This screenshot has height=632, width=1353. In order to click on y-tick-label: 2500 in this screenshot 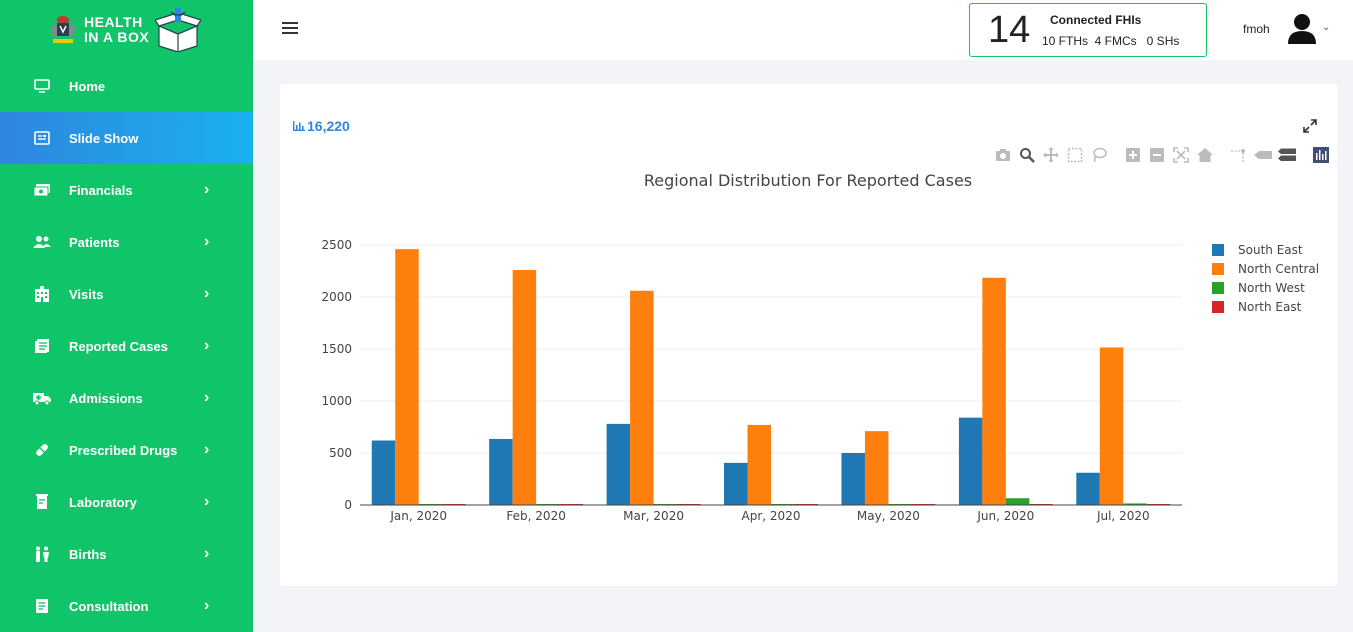, I will do `click(336, 245)`.